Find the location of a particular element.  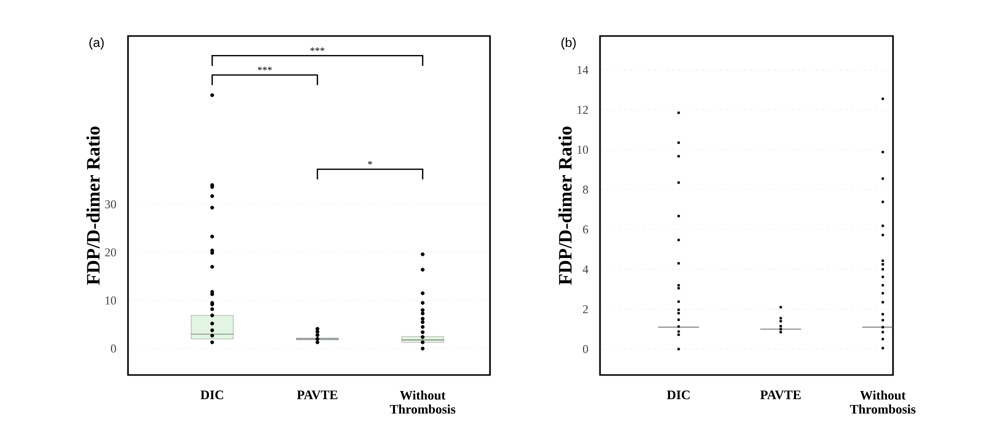

y-tick-label: 8 is located at coordinates (585, 190).